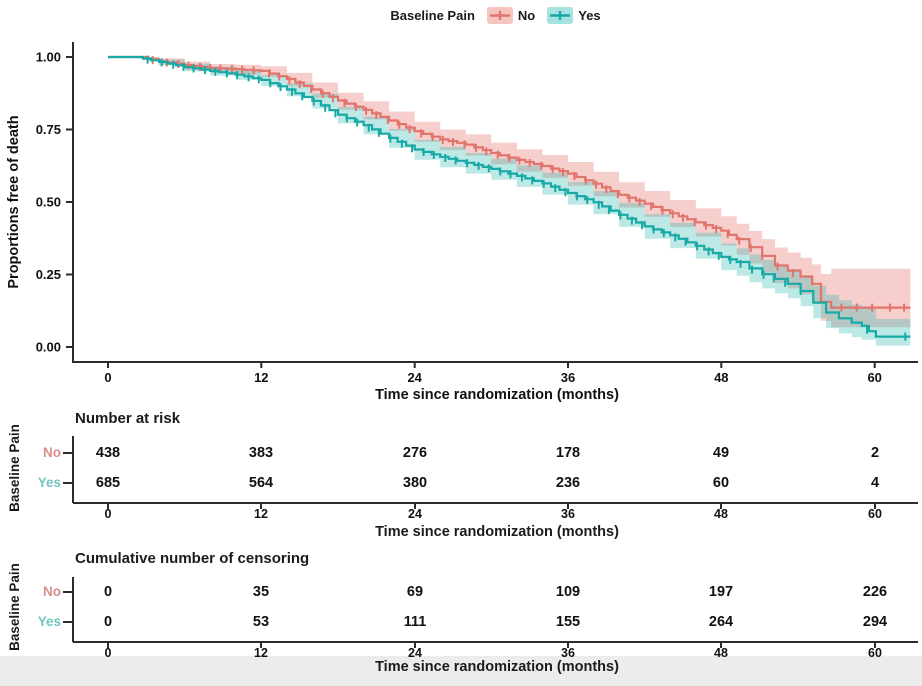 The height and width of the screenshot is (686, 922). I want to click on table-value: 685, so click(108, 483).